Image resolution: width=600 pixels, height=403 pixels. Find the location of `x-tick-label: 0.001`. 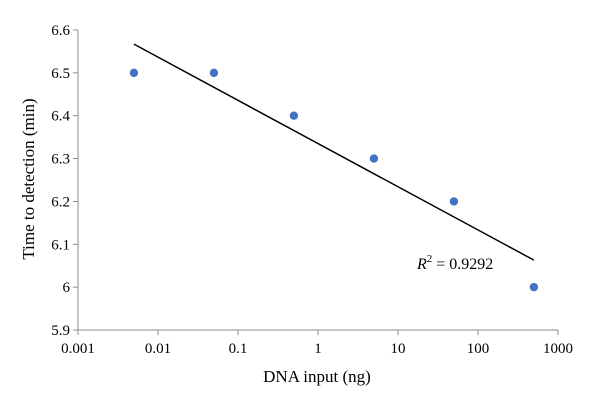

x-tick-label: 0.001 is located at coordinates (78, 349).